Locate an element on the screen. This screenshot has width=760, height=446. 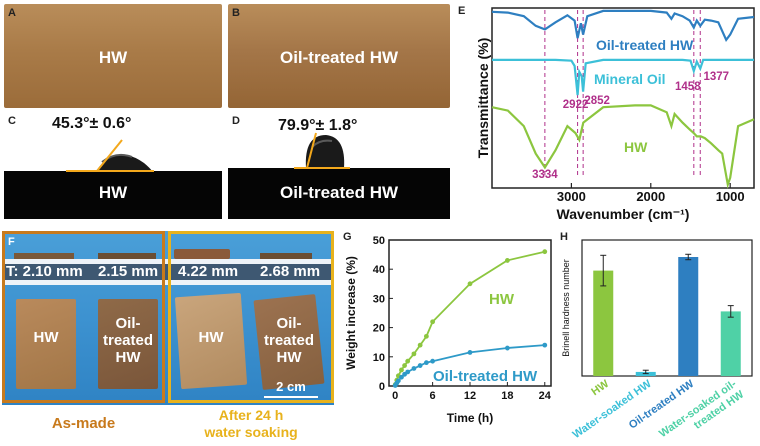
series-label-mineral-oil: Mineral Oil is located at coordinates (630, 79).